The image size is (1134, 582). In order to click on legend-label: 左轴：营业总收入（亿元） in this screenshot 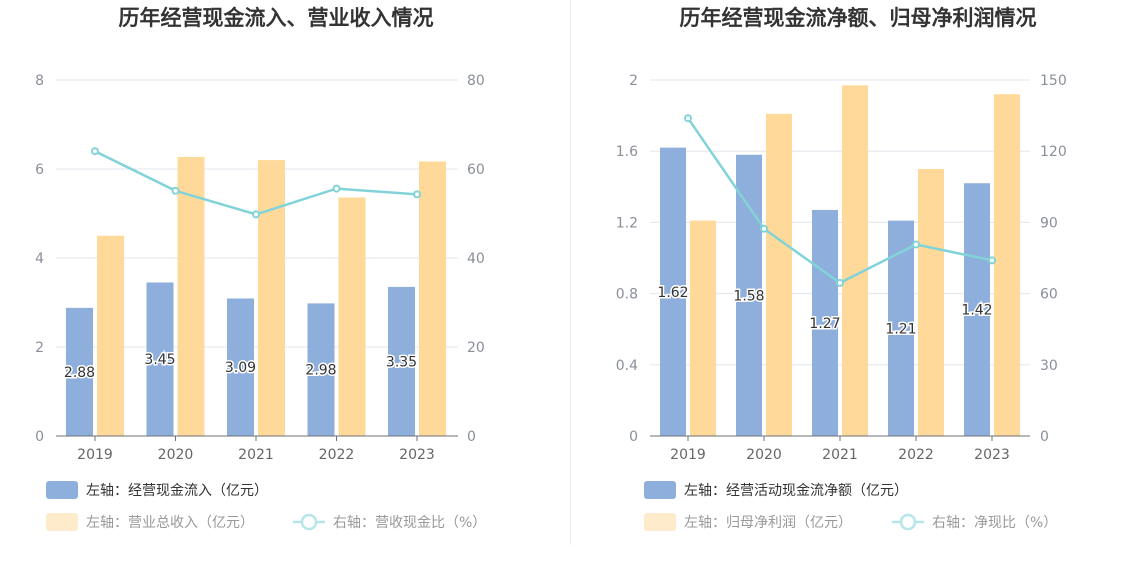, I will do `click(170, 523)`.